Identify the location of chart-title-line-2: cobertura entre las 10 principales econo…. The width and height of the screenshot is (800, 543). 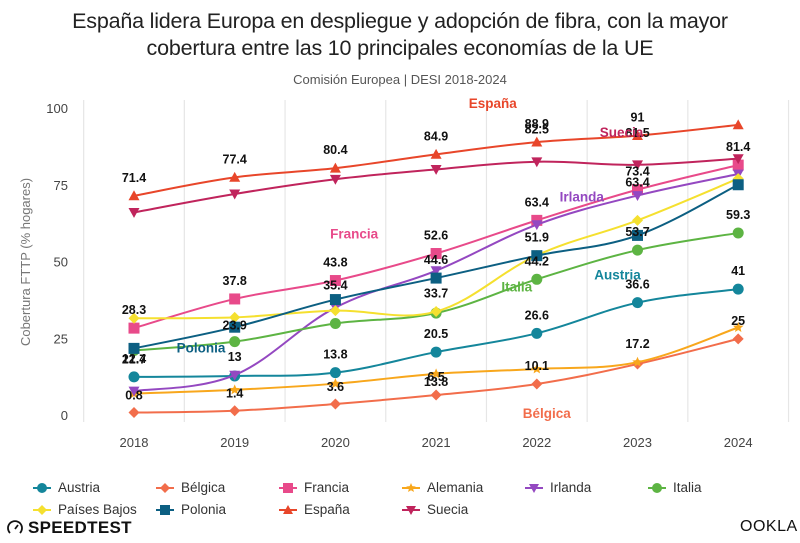
(400, 48).